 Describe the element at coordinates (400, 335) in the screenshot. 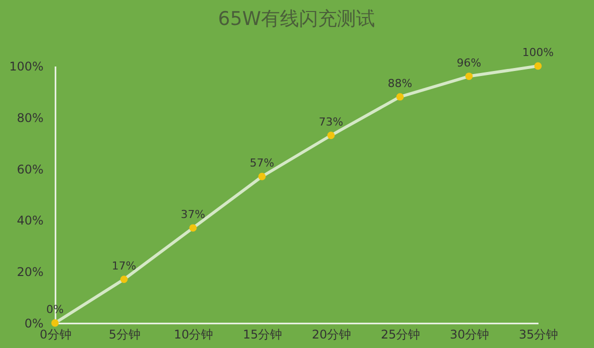

I see `x-tick-label: 25分钟` at that location.